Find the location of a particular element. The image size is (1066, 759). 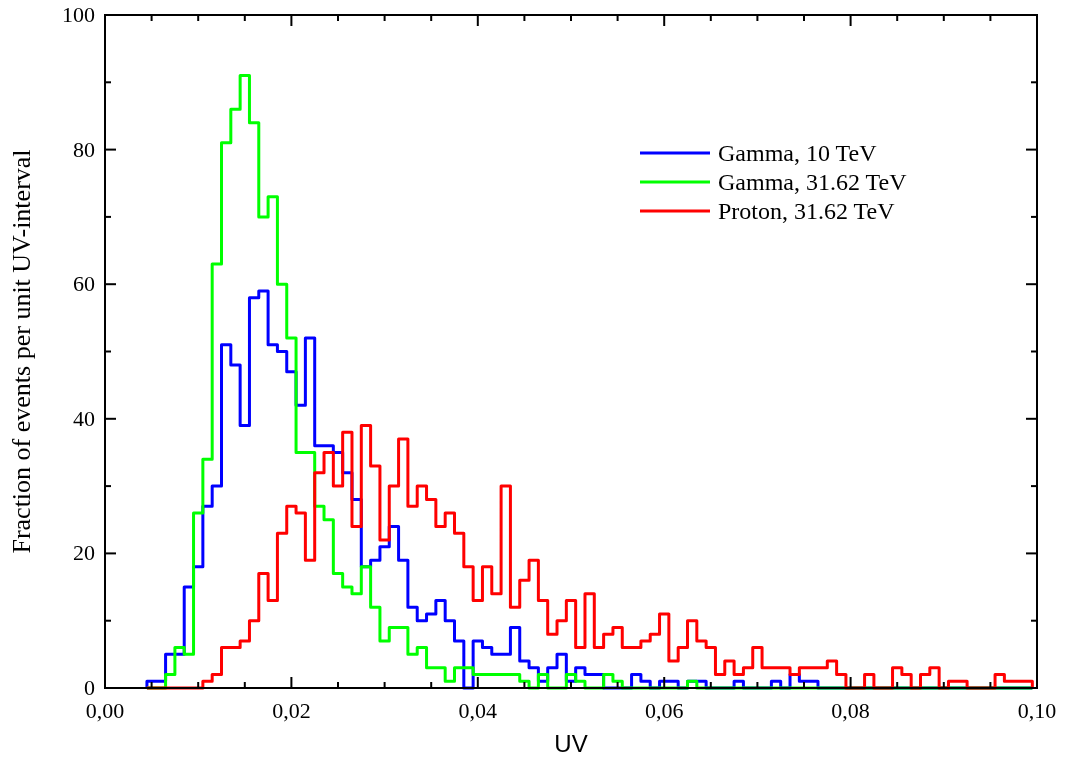

x-tick-label: 0,08 is located at coordinates (850, 710).